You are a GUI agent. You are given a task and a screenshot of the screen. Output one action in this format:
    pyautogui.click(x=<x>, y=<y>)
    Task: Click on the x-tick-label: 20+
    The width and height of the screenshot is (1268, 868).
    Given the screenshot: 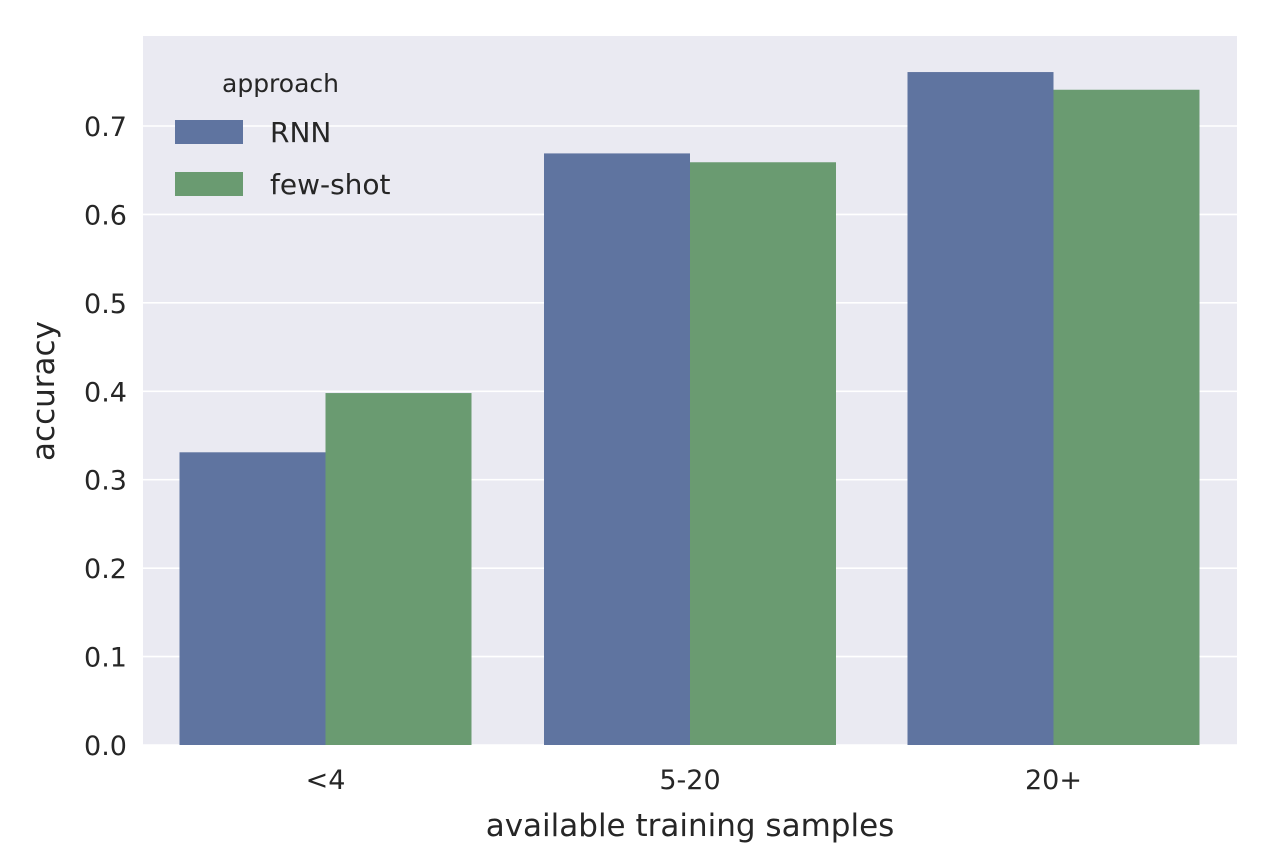 What is the action you would take?
    pyautogui.click(x=1053, y=780)
    